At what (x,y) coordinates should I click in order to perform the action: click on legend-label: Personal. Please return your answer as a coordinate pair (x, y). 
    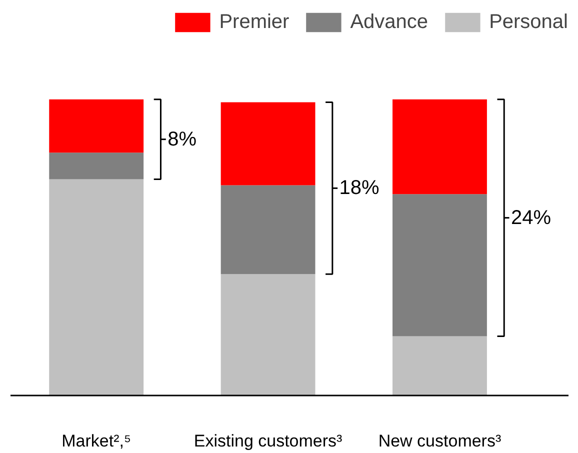
    Looking at the image, I should click on (528, 22).